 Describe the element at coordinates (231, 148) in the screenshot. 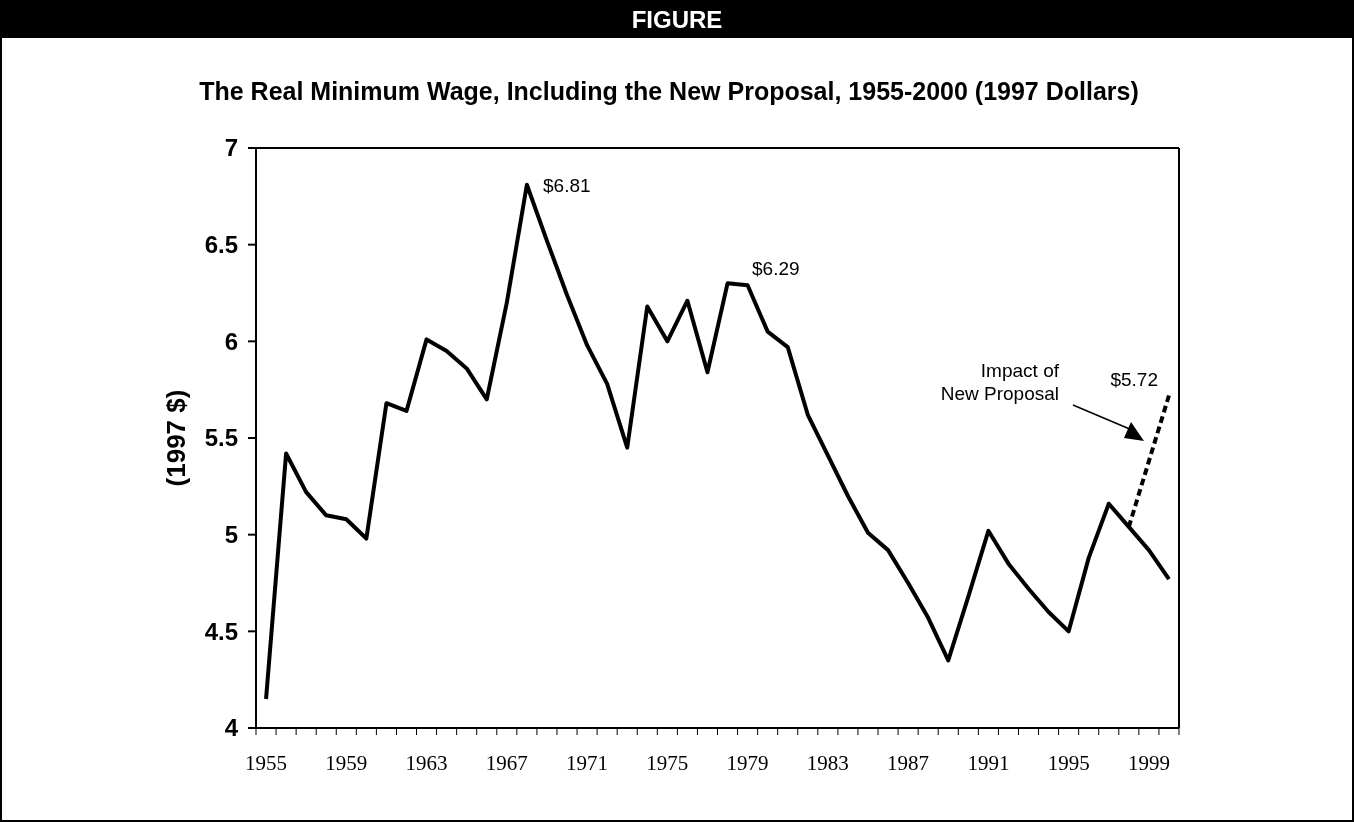

I see `y-tick-label: 7` at that location.